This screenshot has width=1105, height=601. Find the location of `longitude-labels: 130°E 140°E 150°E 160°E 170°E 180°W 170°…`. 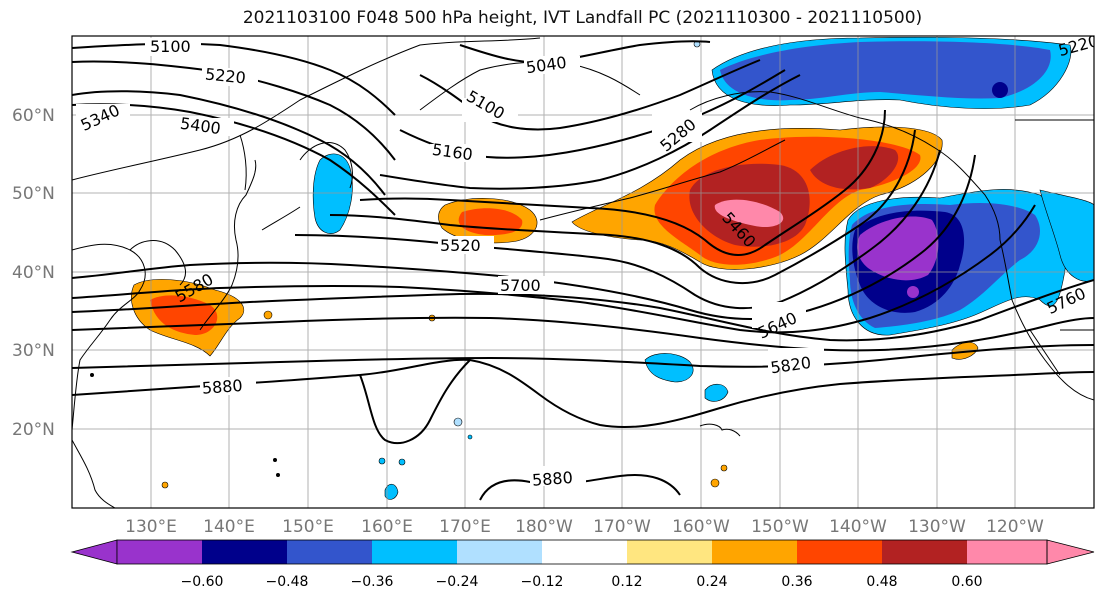

longitude-labels: 130°E 140°E 150°E 160°E 170°E 180°W 170°… is located at coordinates (584, 527).